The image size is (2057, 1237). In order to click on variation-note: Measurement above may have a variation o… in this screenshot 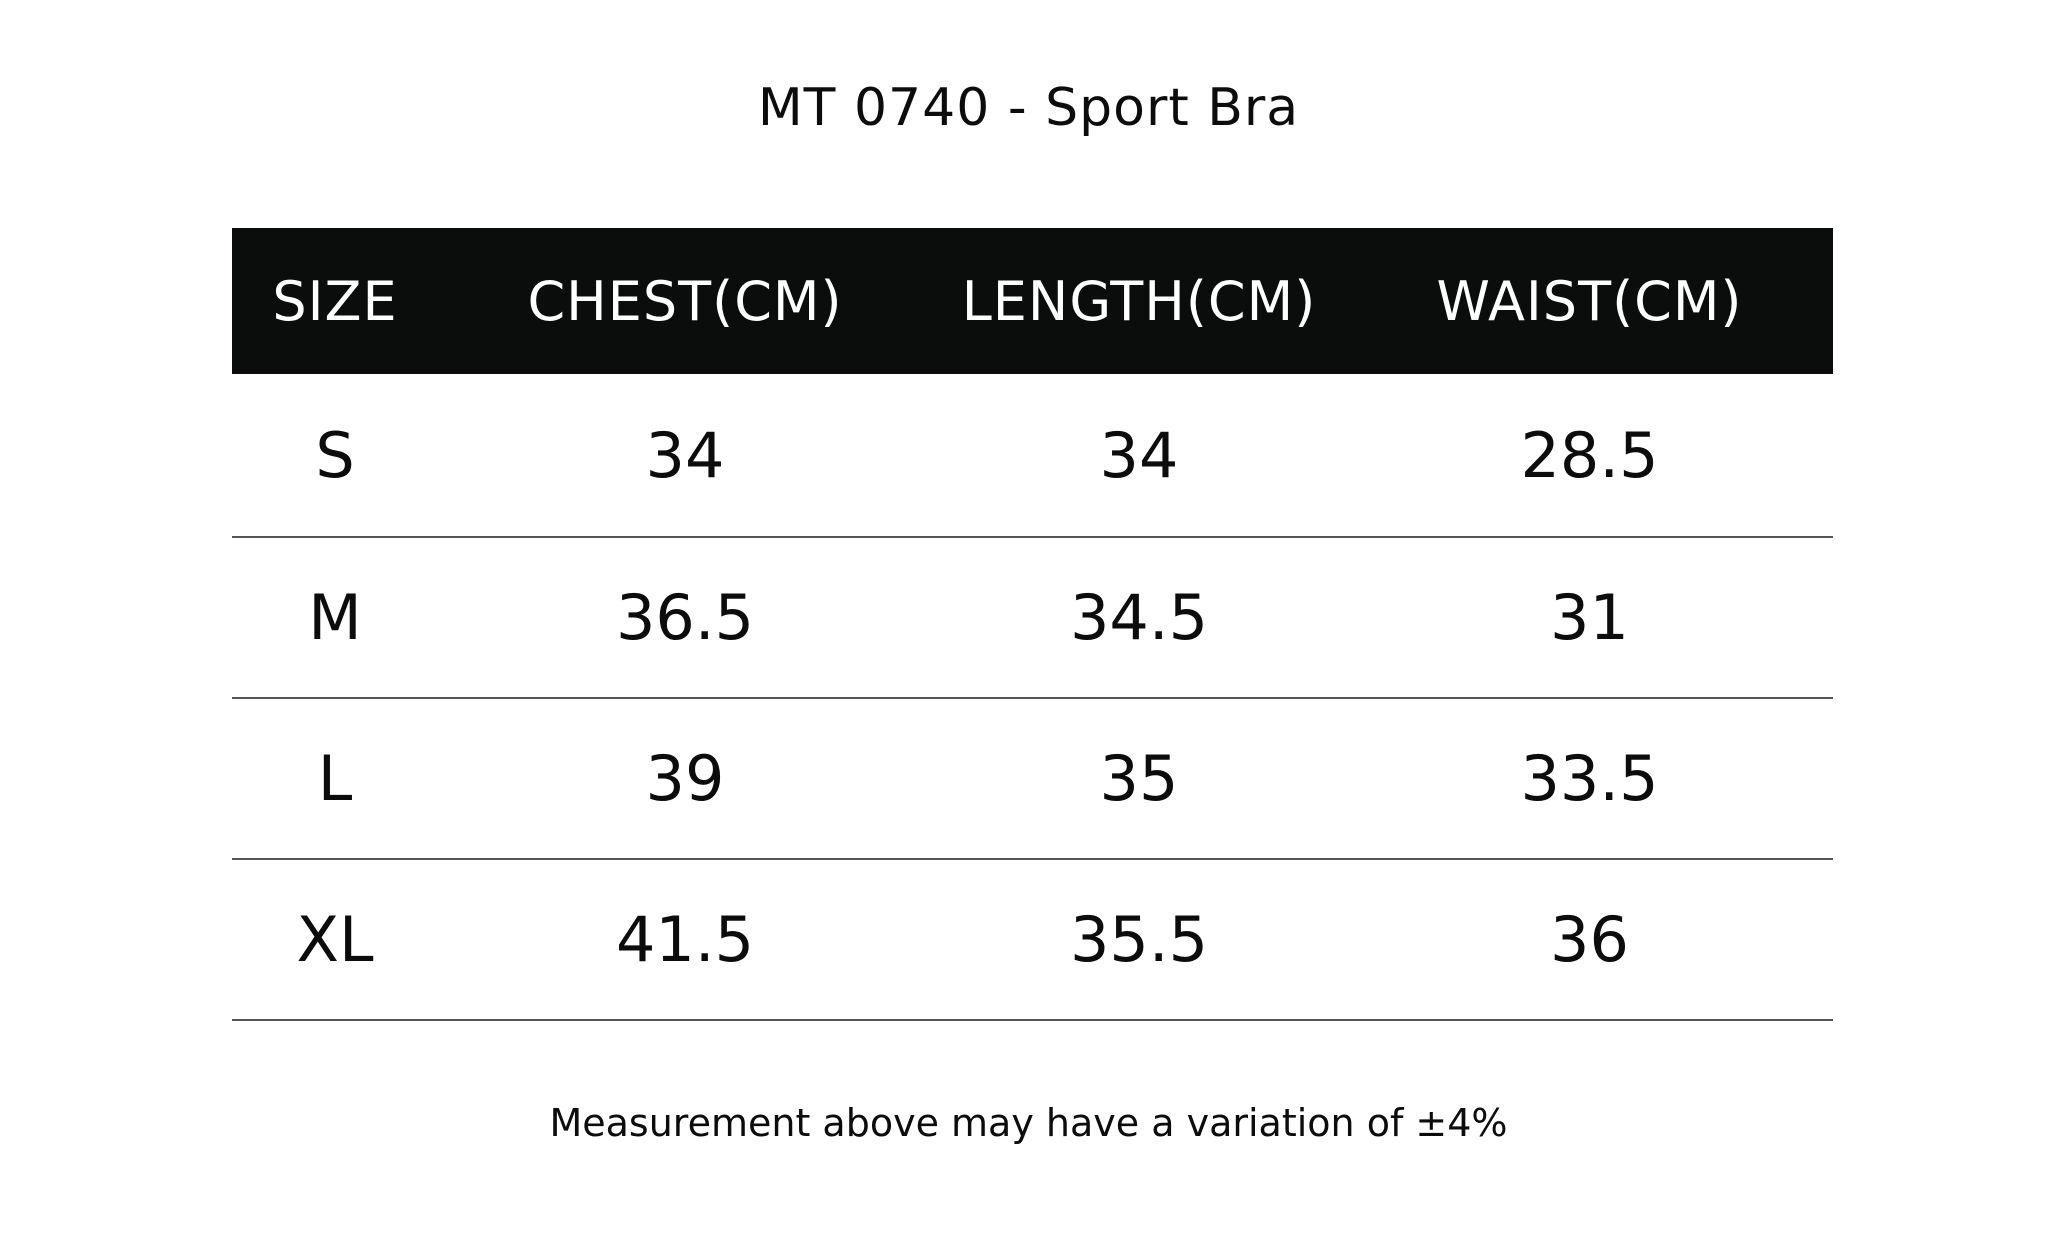, I will do `click(1028, 1123)`.